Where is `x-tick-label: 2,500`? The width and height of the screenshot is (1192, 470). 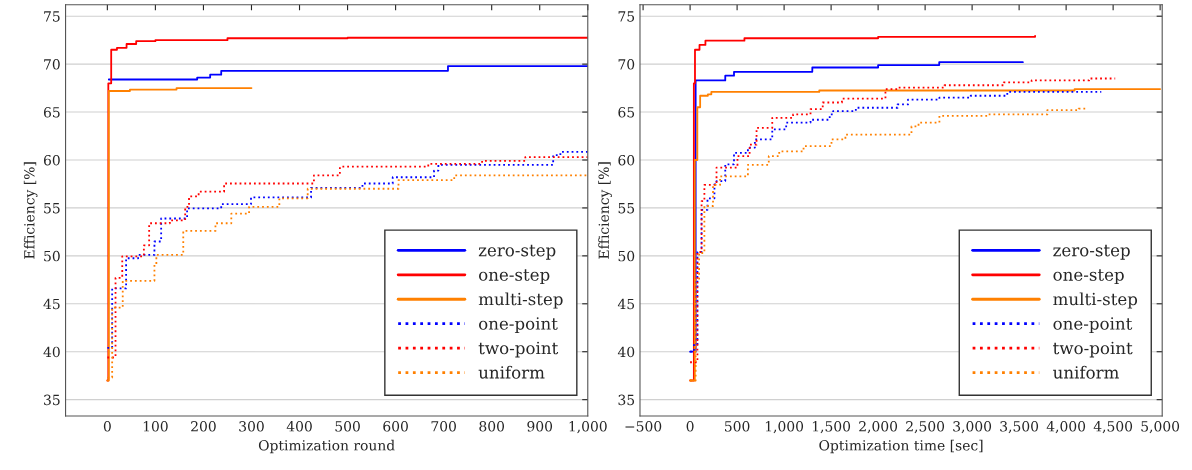
x-tick-label: 2,500 is located at coordinates (925, 427).